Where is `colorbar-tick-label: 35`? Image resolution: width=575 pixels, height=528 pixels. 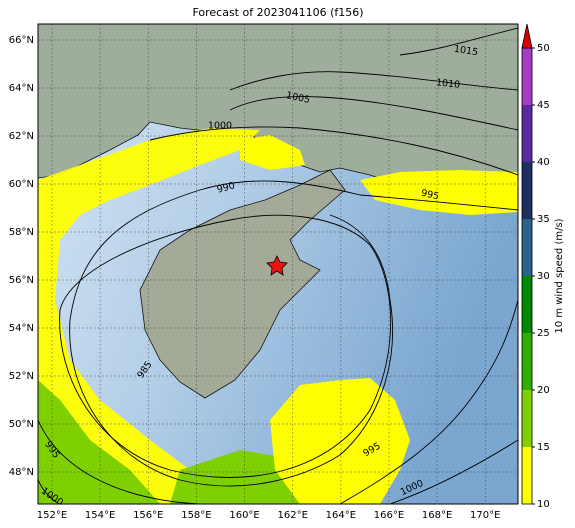 colorbar-tick-label: 35 is located at coordinates (543, 219).